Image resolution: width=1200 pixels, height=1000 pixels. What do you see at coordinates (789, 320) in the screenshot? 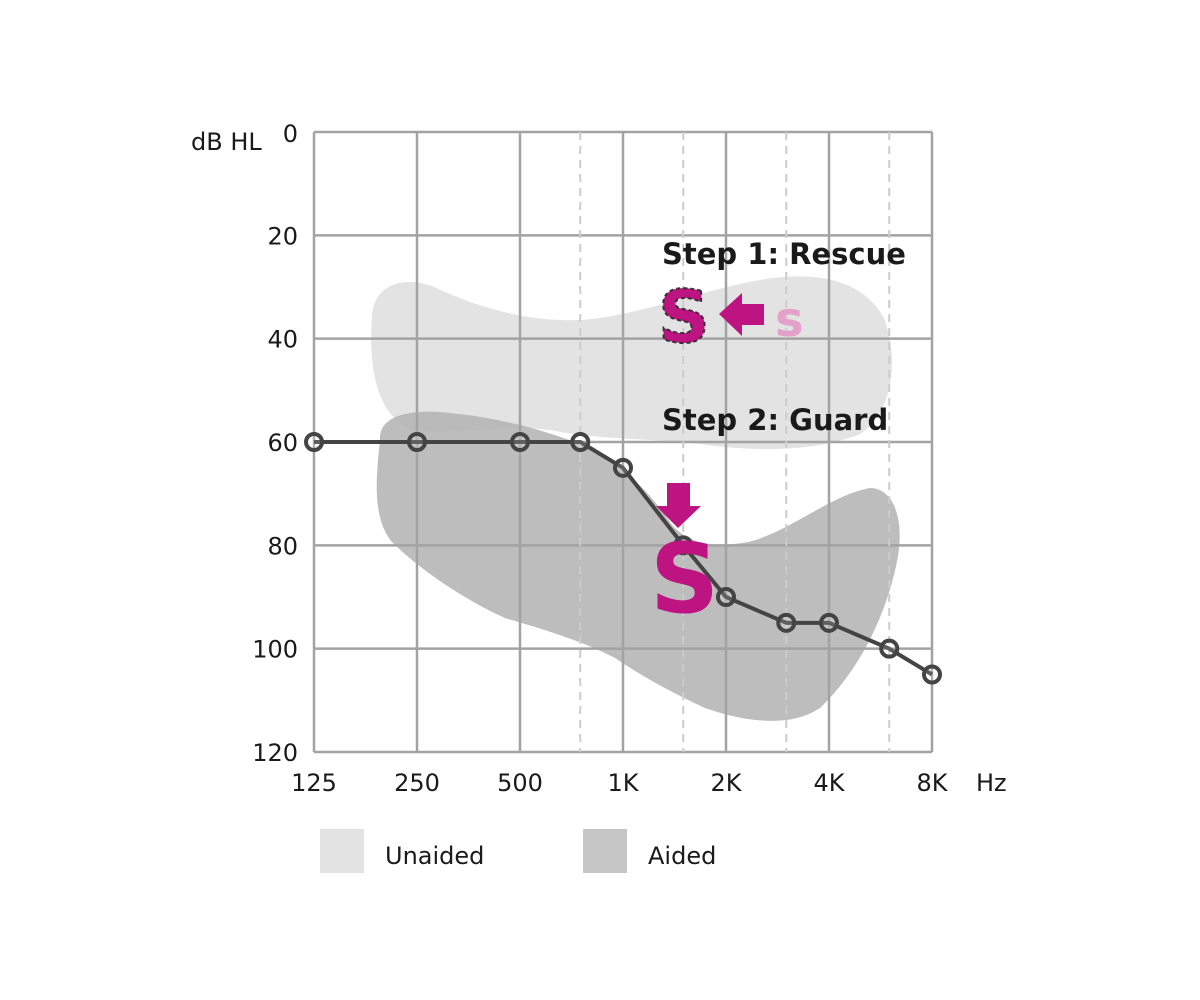
I see `step1-small-letter: s` at bounding box center [789, 320].